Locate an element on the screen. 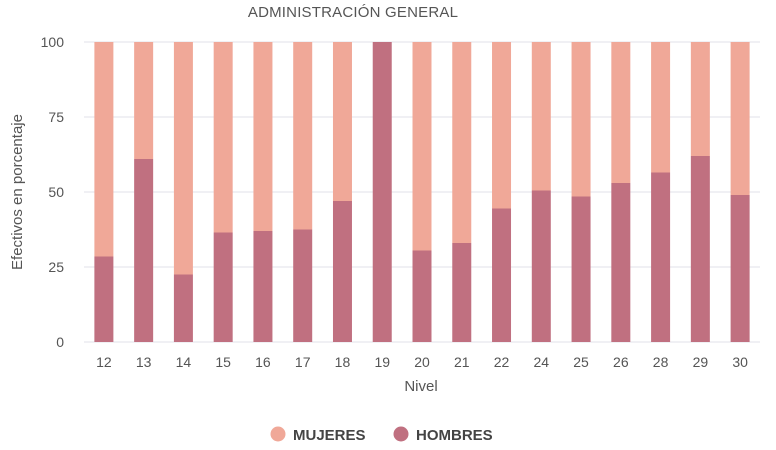 The height and width of the screenshot is (450, 776). y-axis-ticks: 0 25 50 75 100 is located at coordinates (53, 192).